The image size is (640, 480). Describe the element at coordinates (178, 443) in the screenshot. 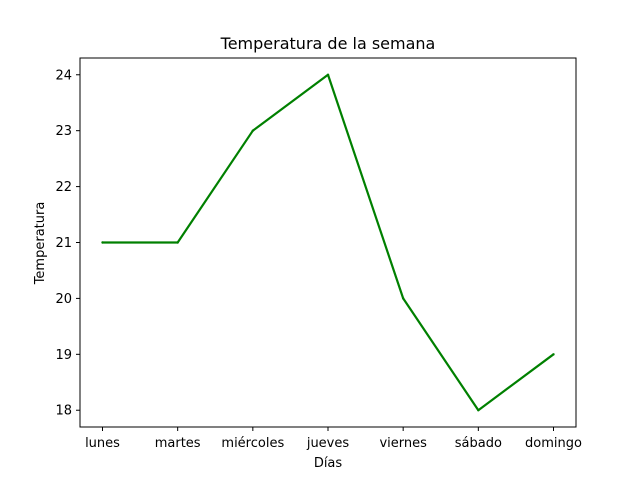

I see `x-tick-label: martes` at that location.